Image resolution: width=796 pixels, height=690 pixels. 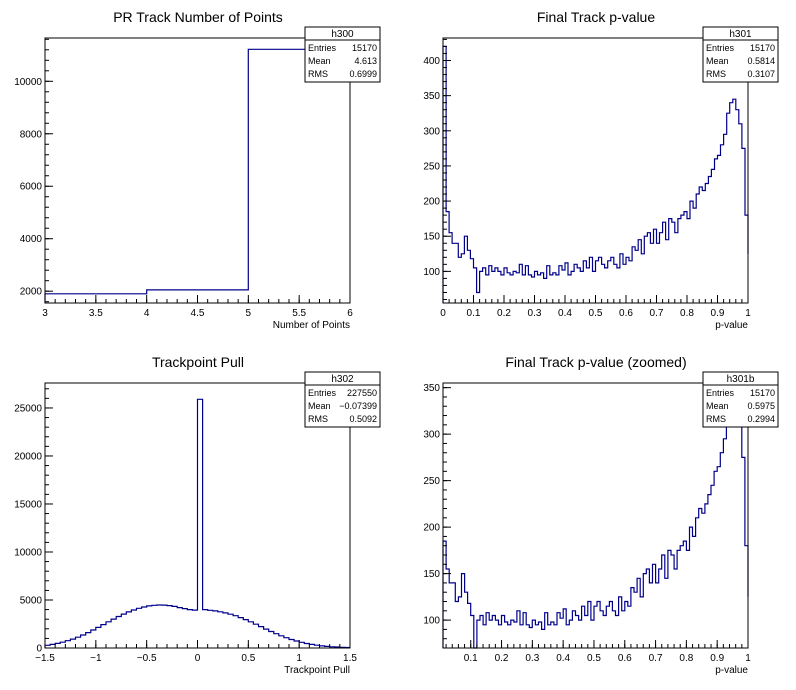 I want to click on stats-row-value: 0.3107, so click(x=761, y=74).